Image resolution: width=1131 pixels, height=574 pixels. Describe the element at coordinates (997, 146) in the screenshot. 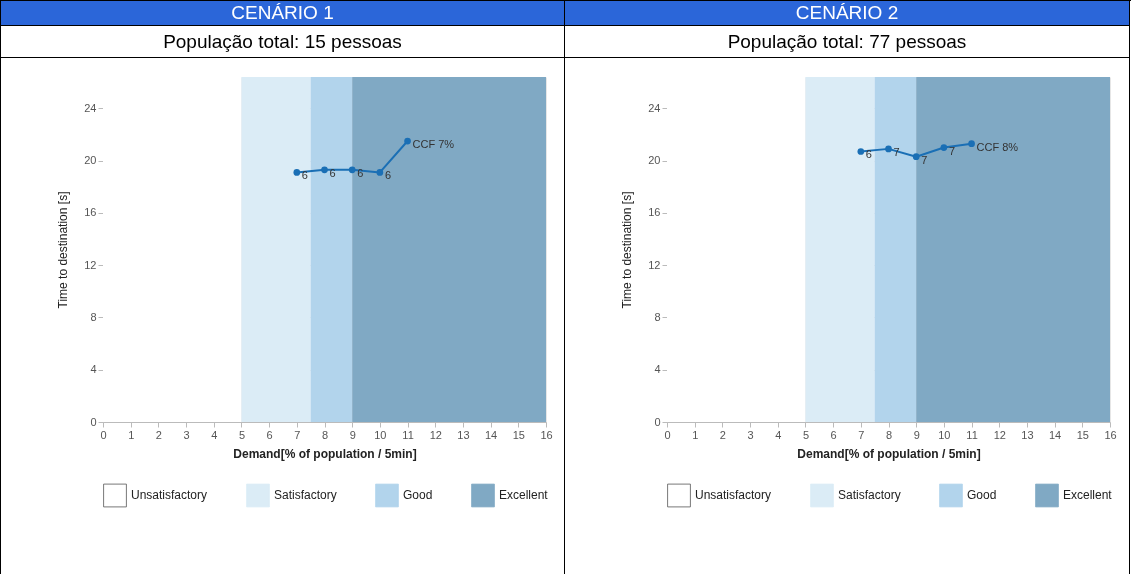

I see `annotation: CCF 8%` at that location.